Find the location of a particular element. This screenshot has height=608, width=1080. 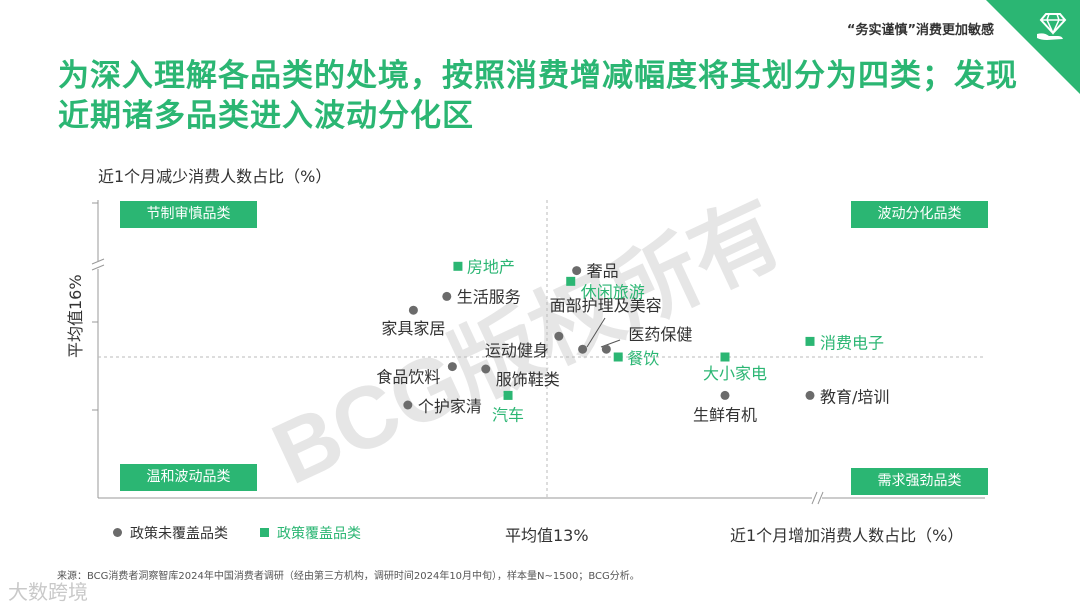

x-axis-label: 近1个月增加消费人数占比（%） is located at coordinates (847, 535).